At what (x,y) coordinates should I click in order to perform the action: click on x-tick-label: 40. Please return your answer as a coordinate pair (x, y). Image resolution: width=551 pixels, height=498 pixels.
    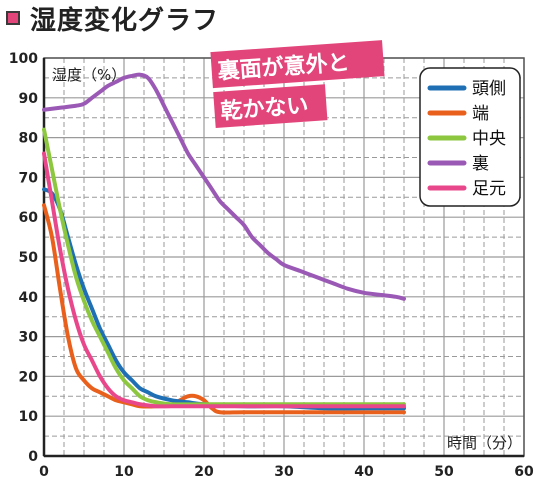
    Looking at the image, I should click on (364, 472).